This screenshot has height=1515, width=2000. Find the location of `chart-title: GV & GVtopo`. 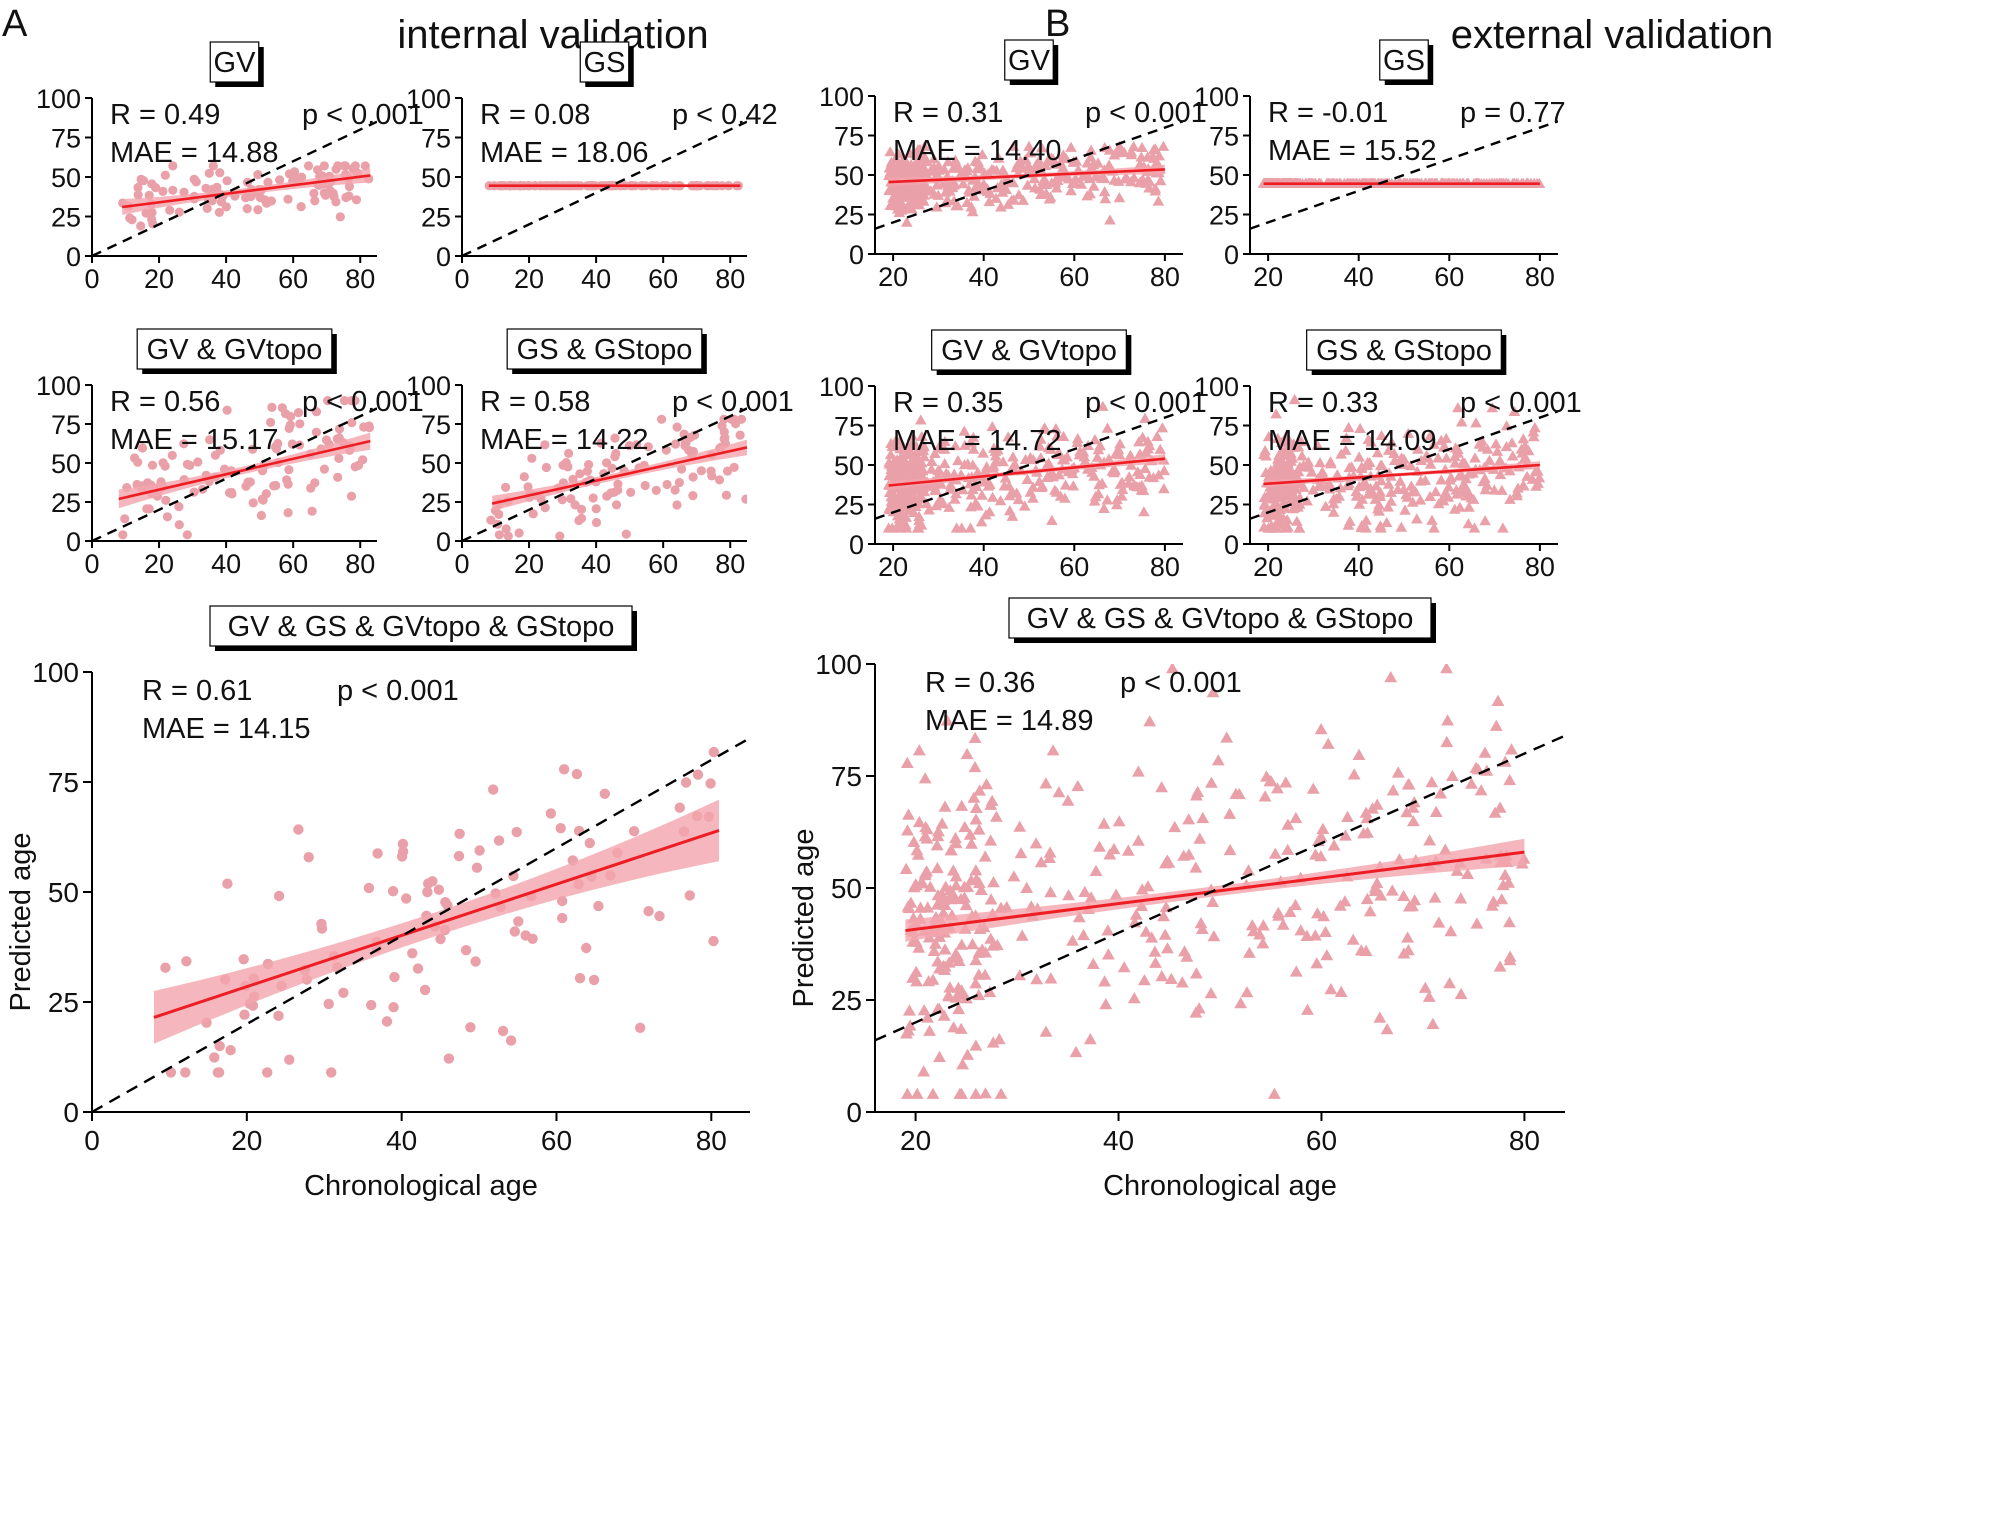

chart-title: GV & GVtopo is located at coordinates (1029, 351).